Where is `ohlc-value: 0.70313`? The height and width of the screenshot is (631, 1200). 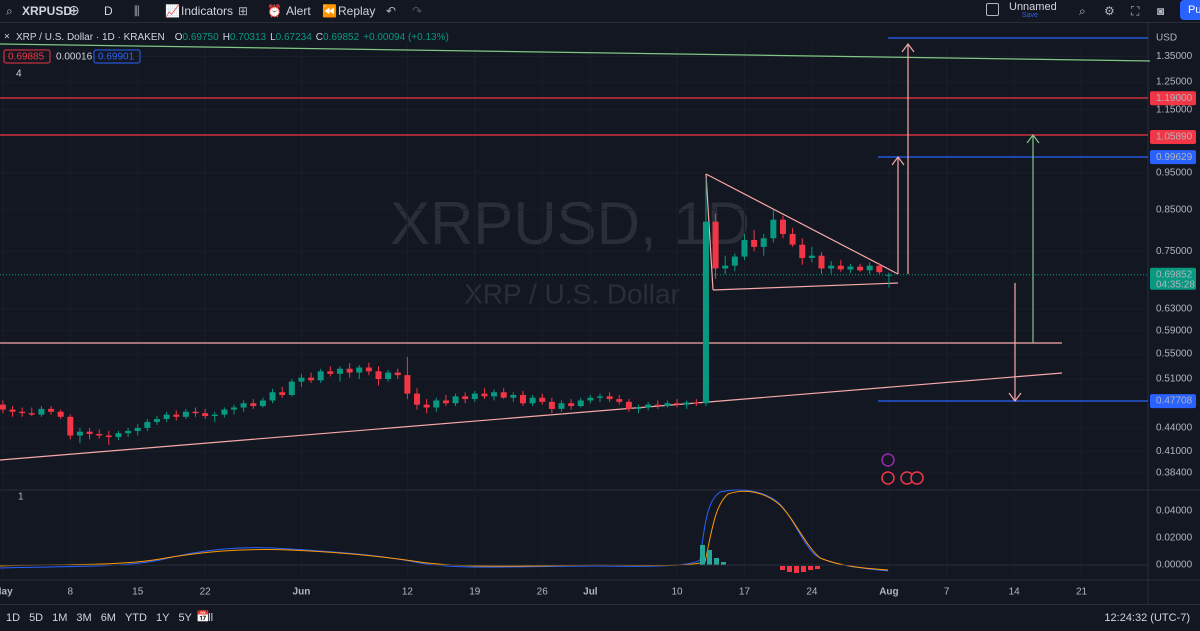
ohlc-value: 0.70313 is located at coordinates (248, 37).